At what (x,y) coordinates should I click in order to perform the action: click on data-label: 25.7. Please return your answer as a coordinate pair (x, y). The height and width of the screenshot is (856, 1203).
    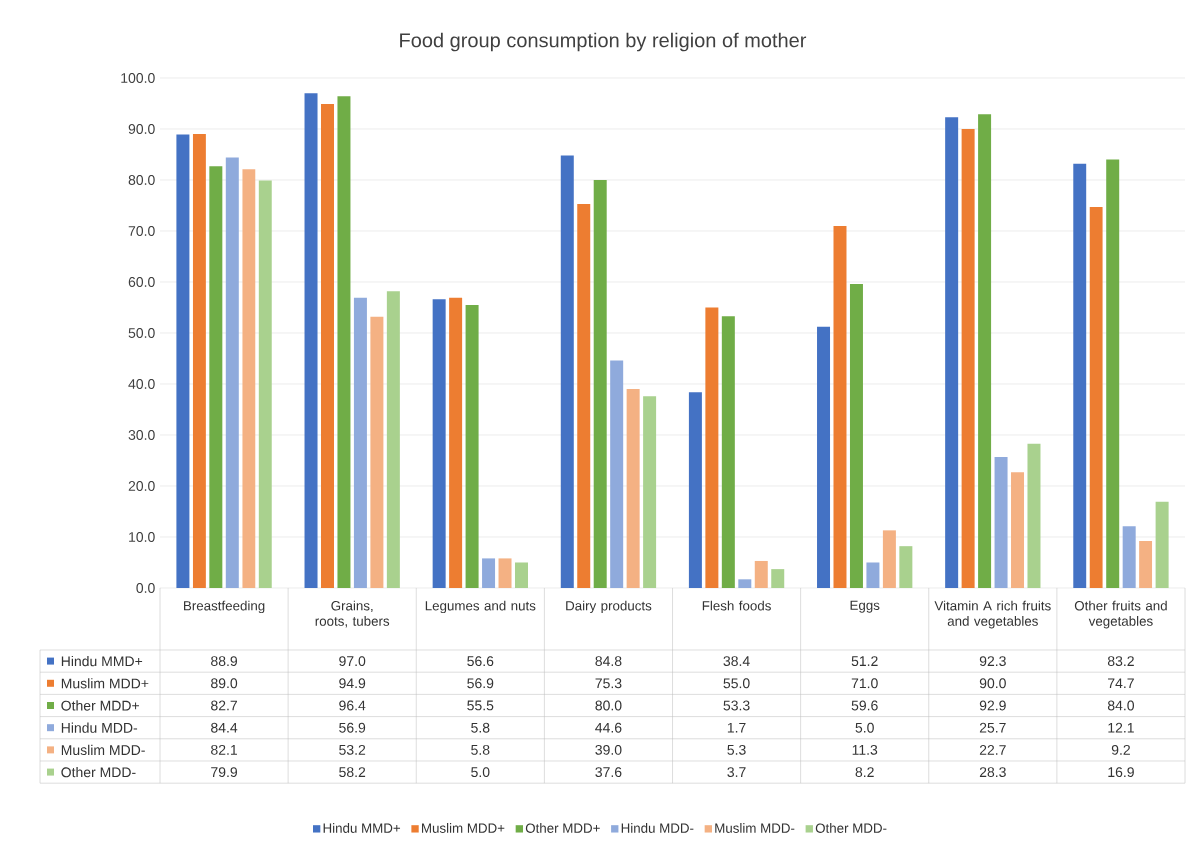
    Looking at the image, I should click on (992, 727).